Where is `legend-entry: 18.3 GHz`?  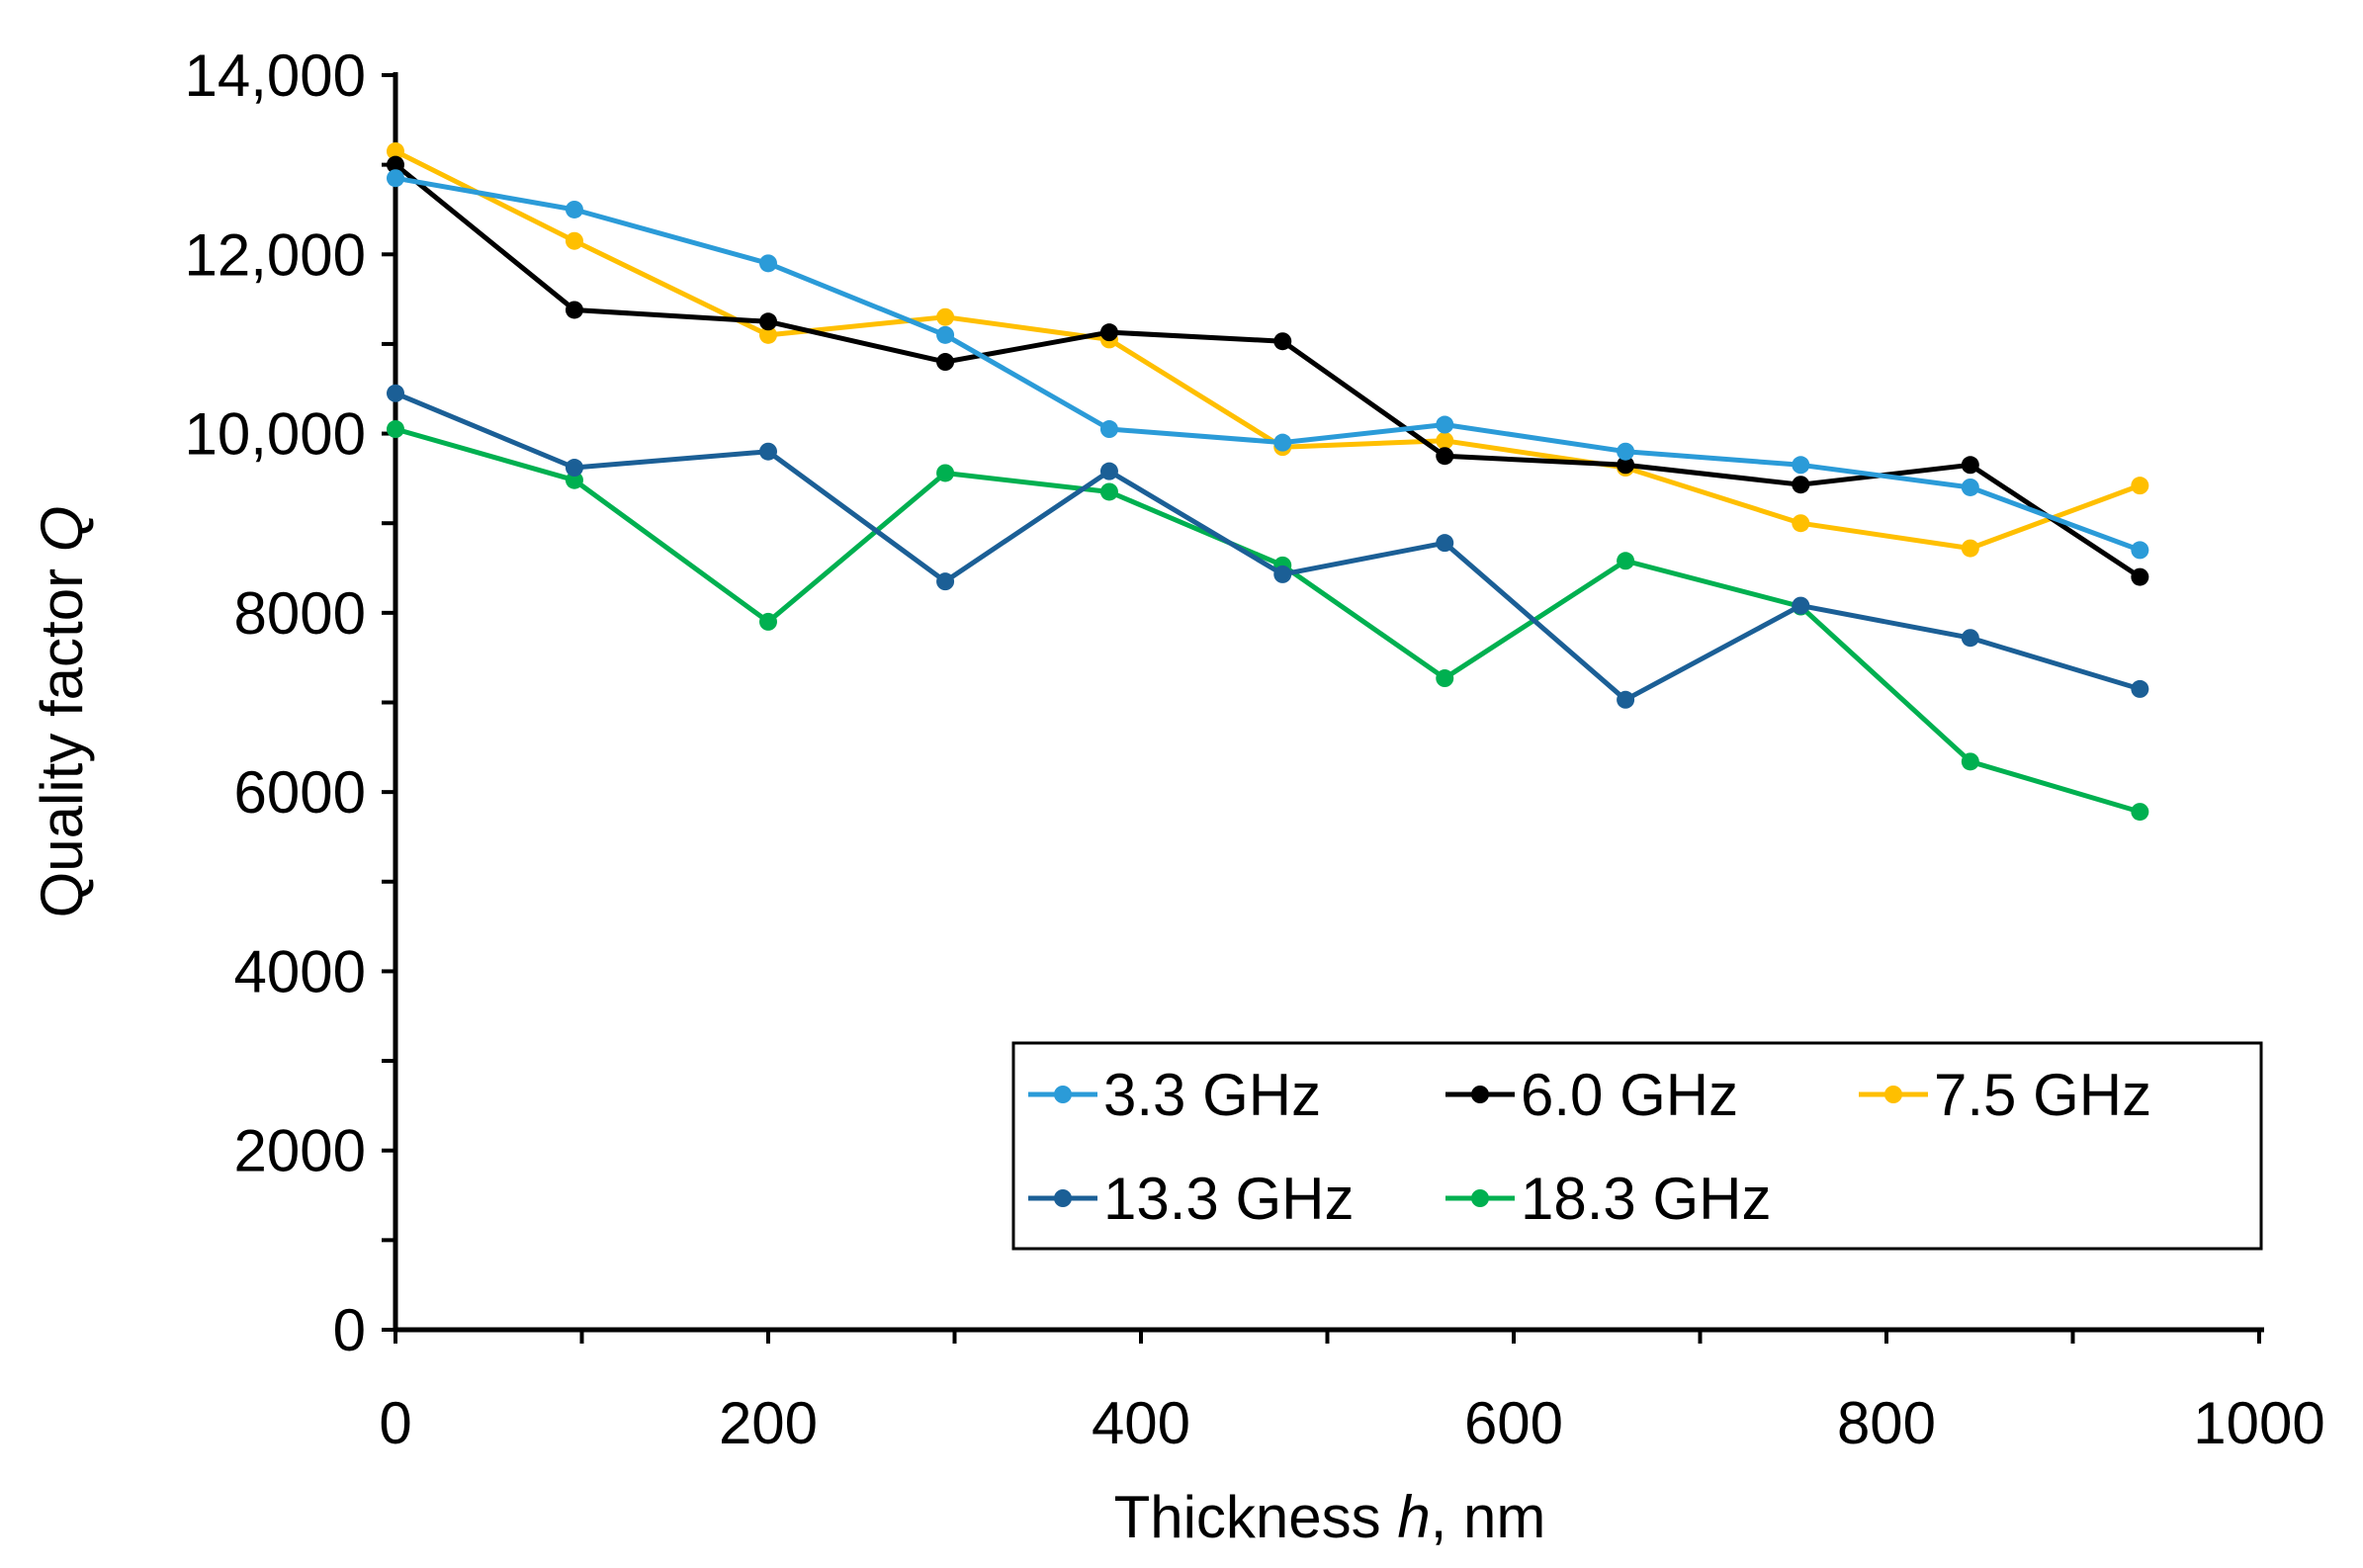
legend-entry: 18.3 GHz is located at coordinates (1608, 1199).